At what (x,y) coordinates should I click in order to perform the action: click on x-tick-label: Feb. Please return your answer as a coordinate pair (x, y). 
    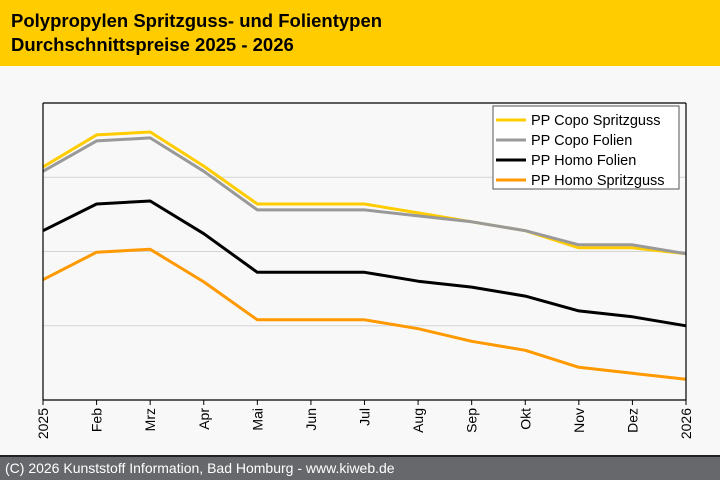
    Looking at the image, I should click on (97, 420).